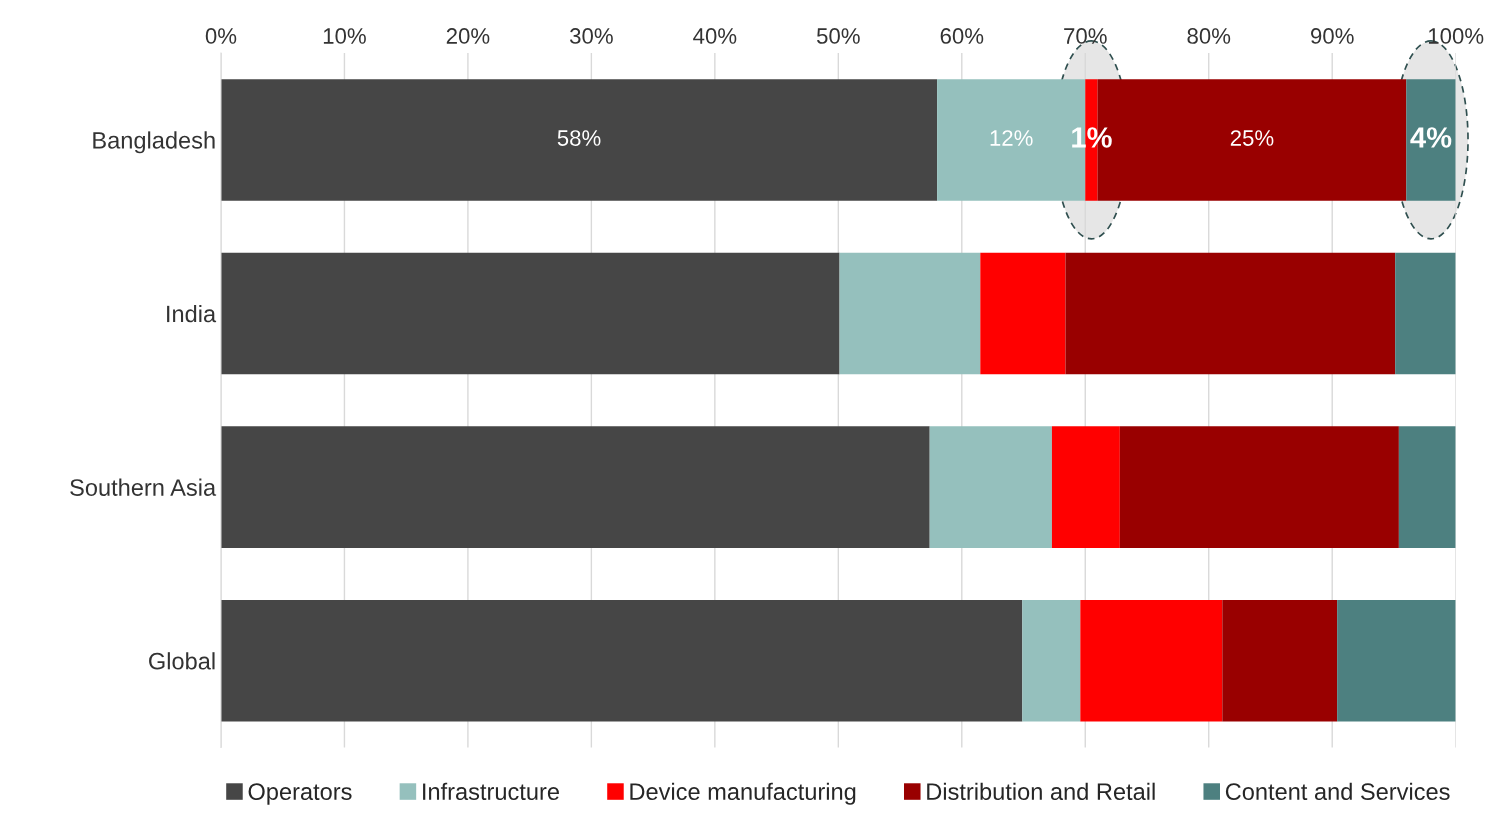  I want to click on data-label: 4%, so click(1431, 137).